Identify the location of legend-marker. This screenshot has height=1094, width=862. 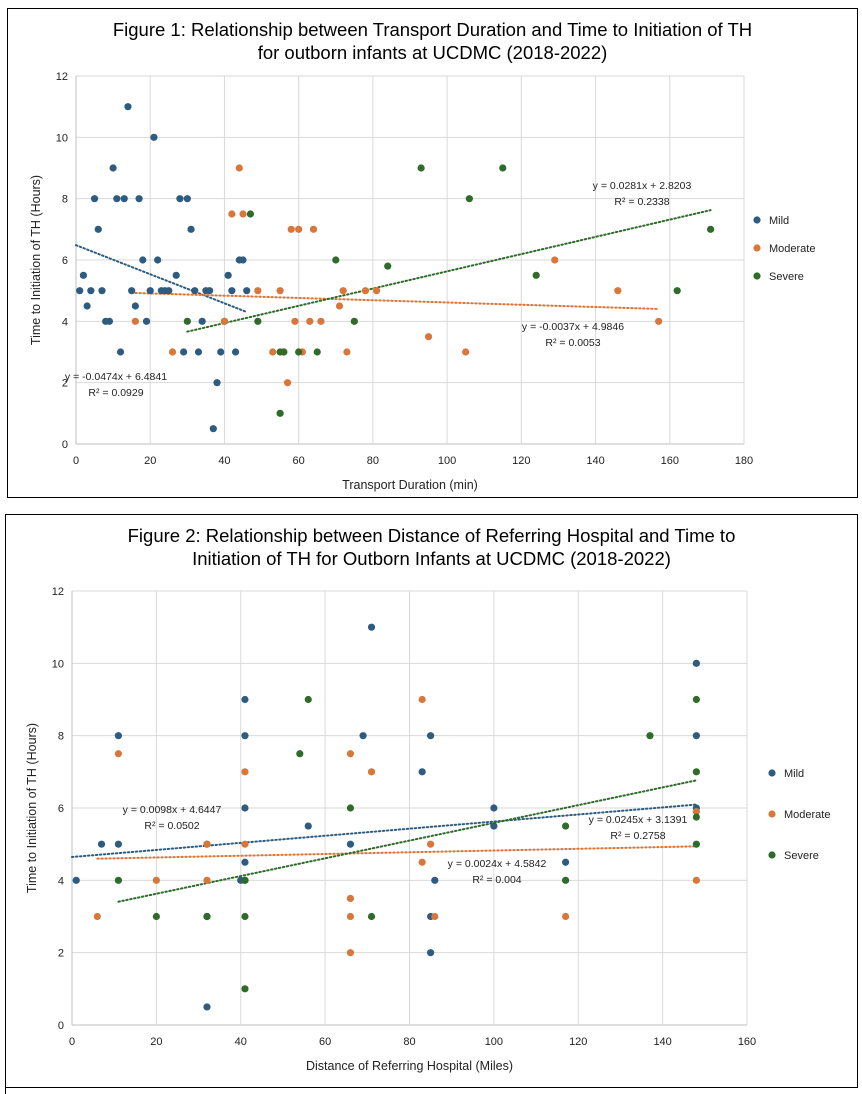
(757, 276).